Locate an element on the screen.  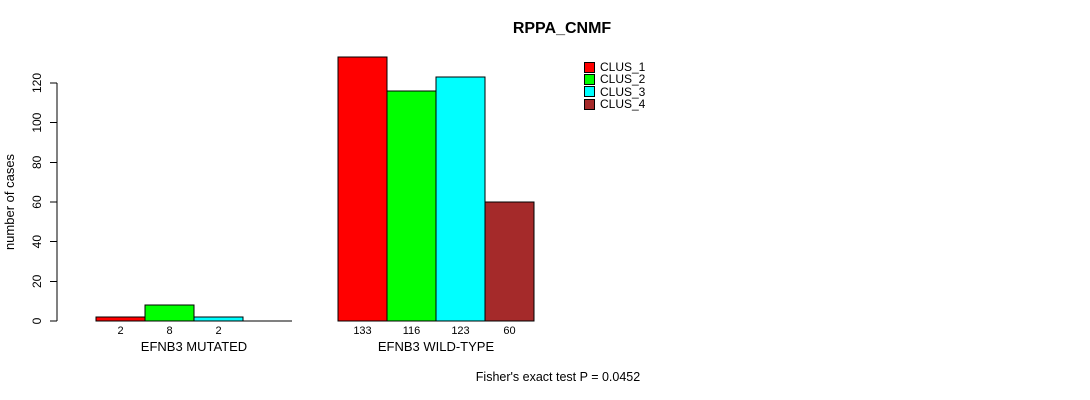
y-axis-tick-label: 20 is located at coordinates (37, 281).